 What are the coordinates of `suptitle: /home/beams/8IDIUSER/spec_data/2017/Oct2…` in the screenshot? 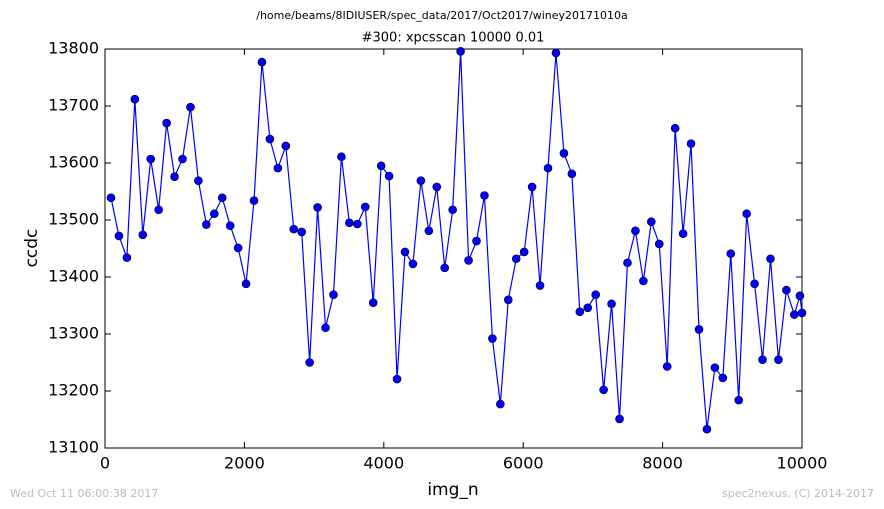 It's located at (442, 15).